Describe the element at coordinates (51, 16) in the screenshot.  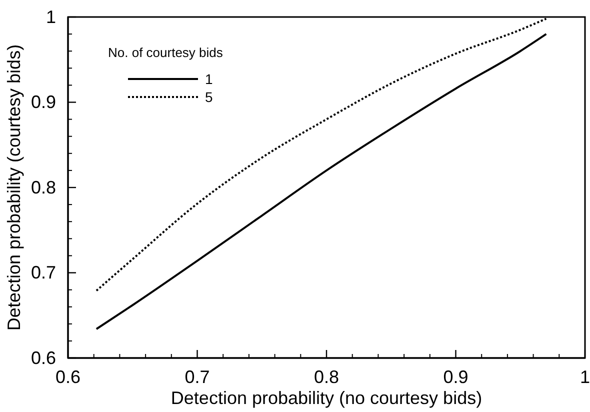
I see `y-tick-label: 1` at that location.